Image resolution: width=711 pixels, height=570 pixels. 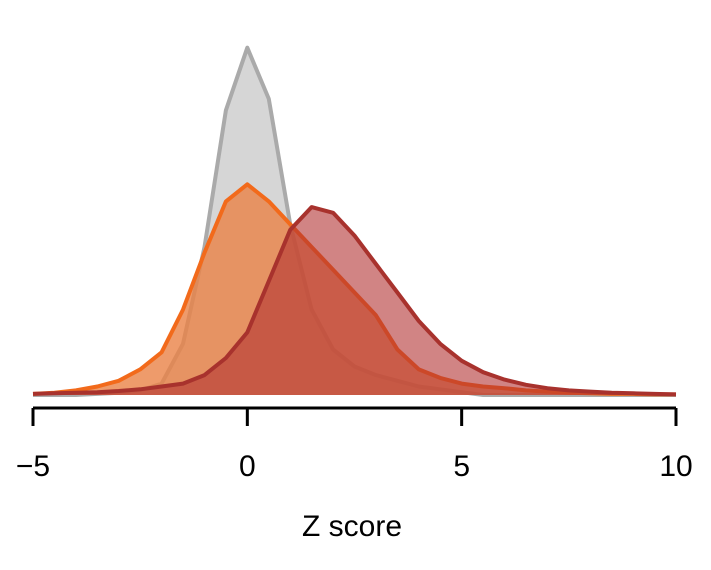 What do you see at coordinates (352, 526) in the screenshot?
I see `x-axis-label: Z score` at bounding box center [352, 526].